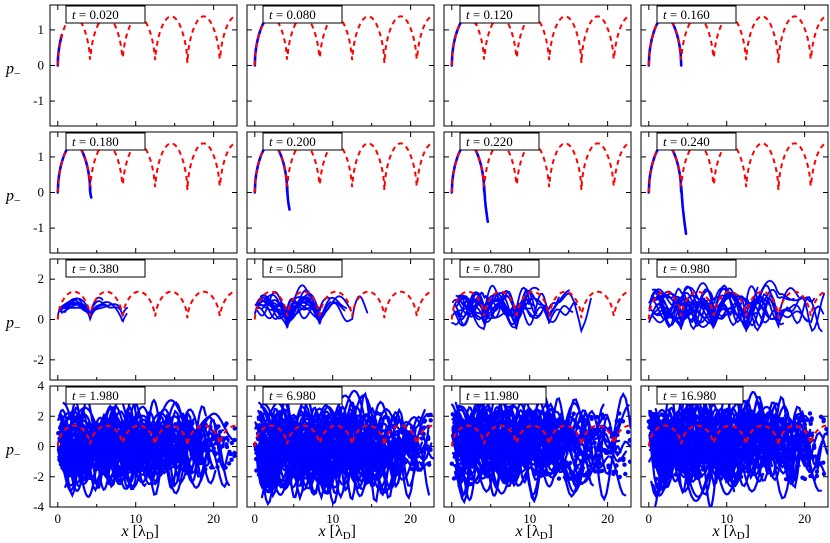 The width and height of the screenshot is (830, 543). Describe the element at coordinates (489, 14) in the screenshot. I see `time-label-text: t = 0.120` at that location.